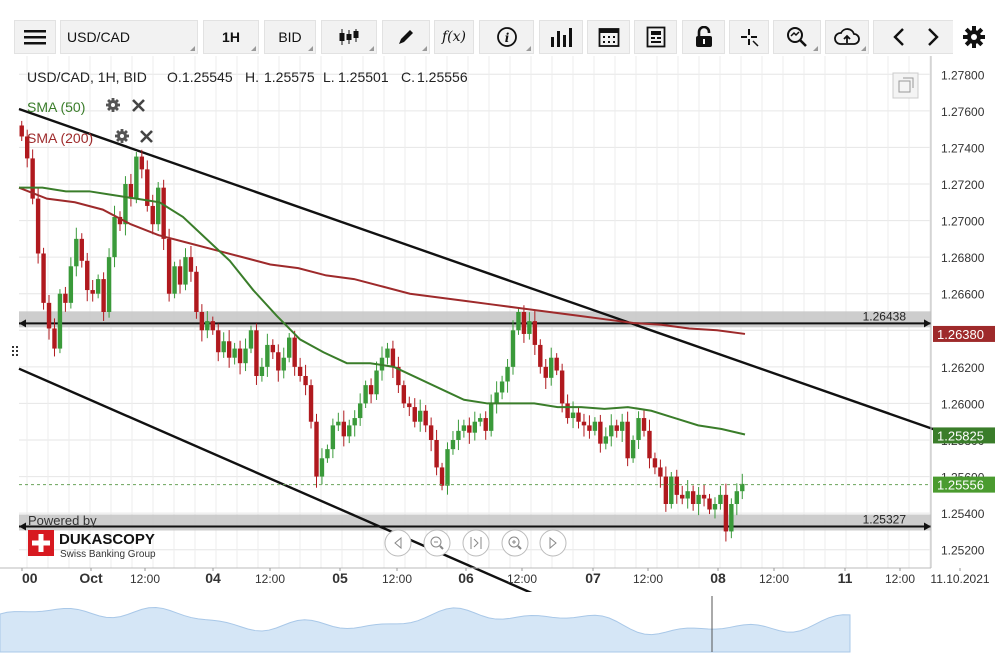  I want to click on scroll-left-icon, so click(398, 543).